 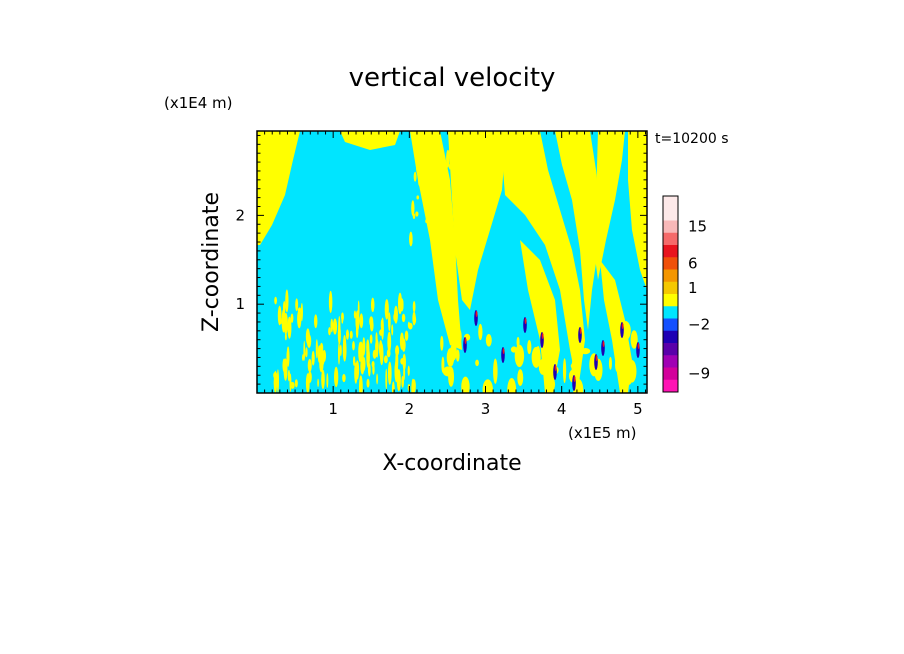 What do you see at coordinates (211, 262) in the screenshot?
I see `y-axis-label: Z-coordinate` at bounding box center [211, 262].